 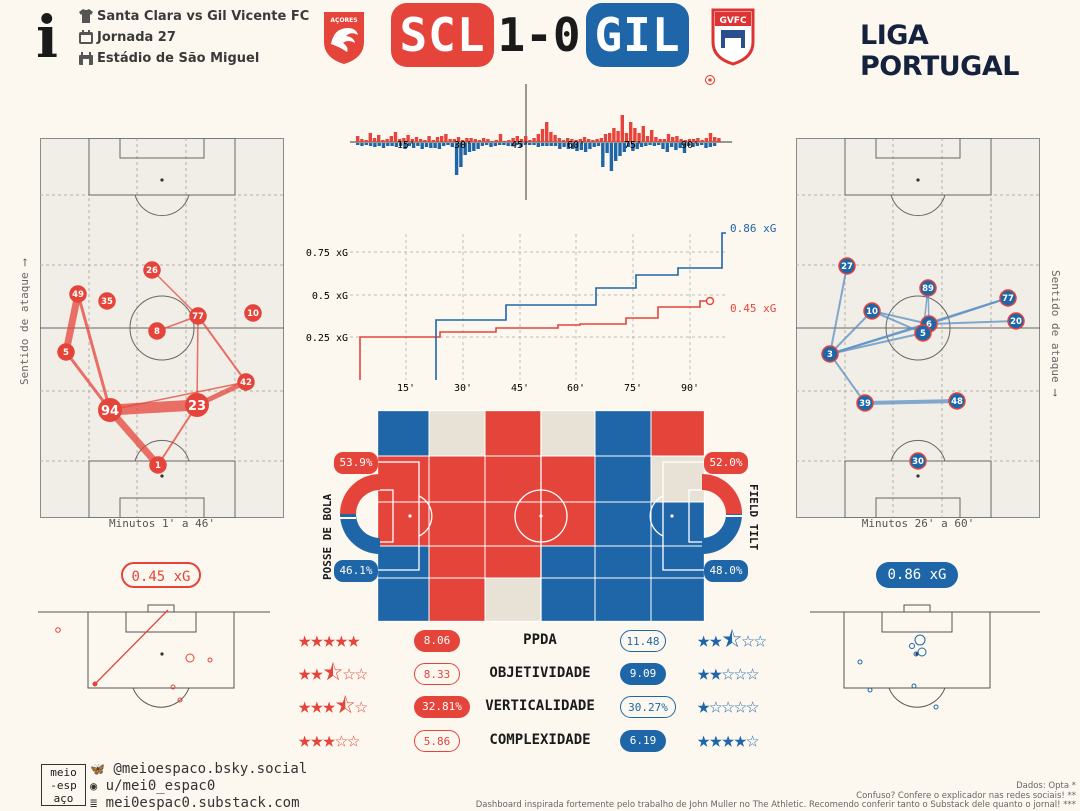 What do you see at coordinates (197, 405) in the screenshot?
I see `home-player-node: 23` at bounding box center [197, 405].